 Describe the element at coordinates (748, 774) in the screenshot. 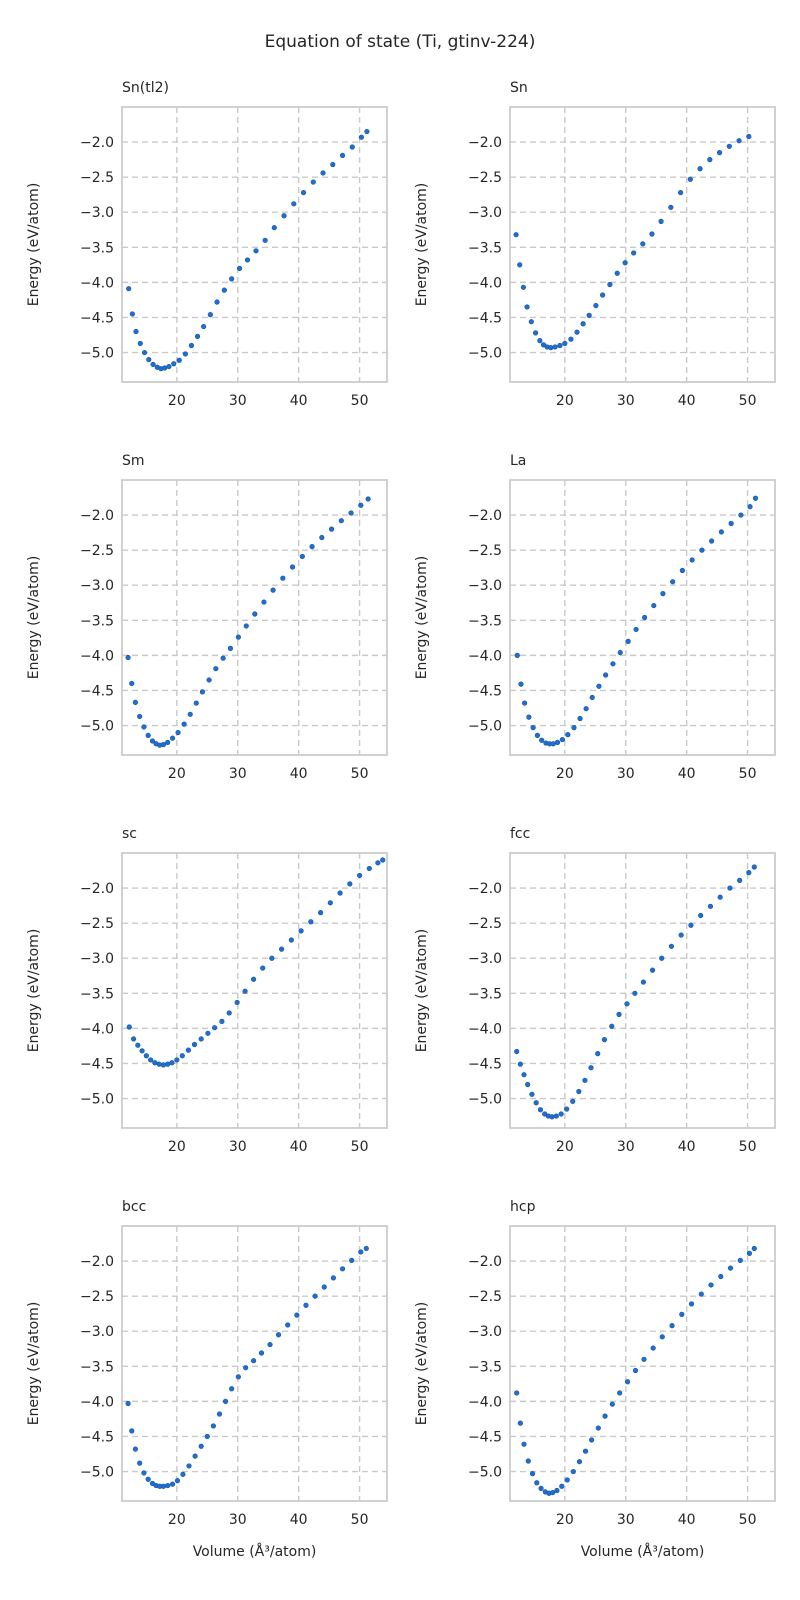

I see `x-tick-label: 50` at that location.